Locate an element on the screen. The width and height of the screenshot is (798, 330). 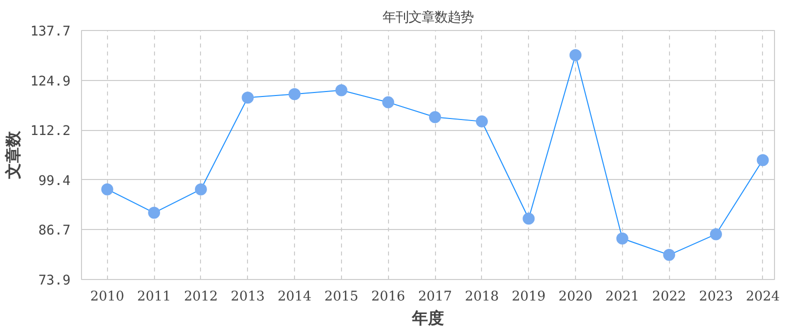
x-tick-label: 2015 is located at coordinates (341, 297).